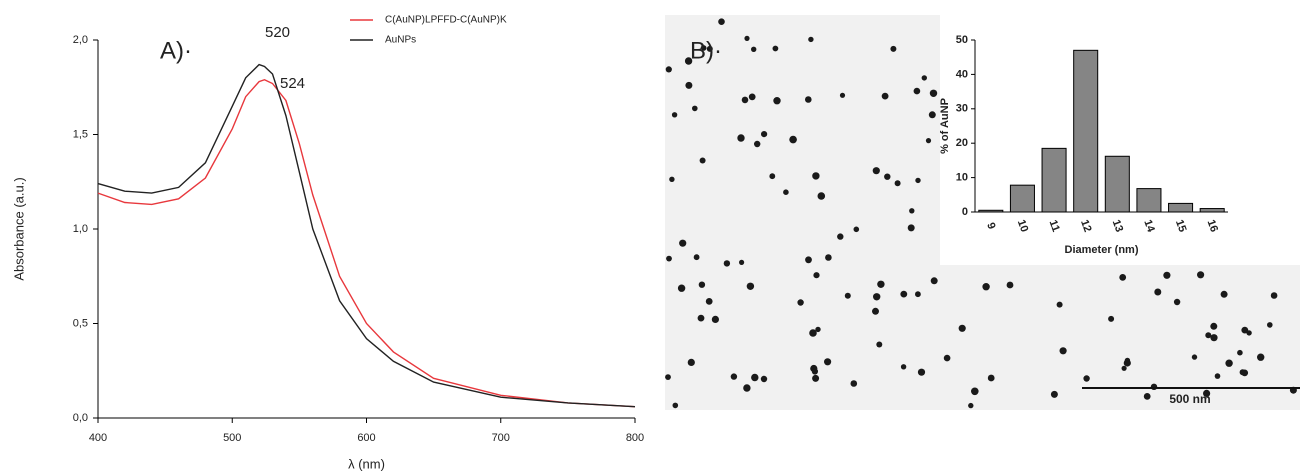 The height and width of the screenshot is (475, 1300). Describe the element at coordinates (80, 134) in the screenshot. I see `y-tick-label: 1,5` at that location.